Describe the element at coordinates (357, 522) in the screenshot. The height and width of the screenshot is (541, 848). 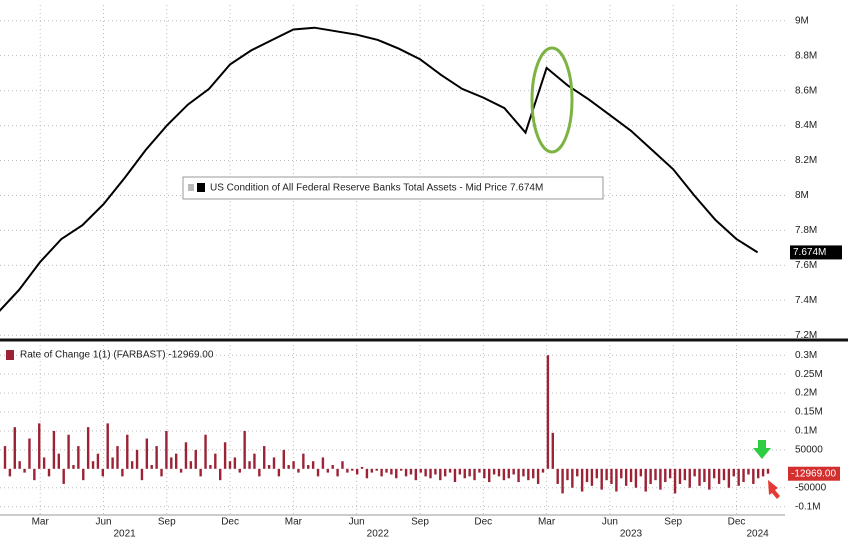
I see `x-tick-label: Jun` at that location.